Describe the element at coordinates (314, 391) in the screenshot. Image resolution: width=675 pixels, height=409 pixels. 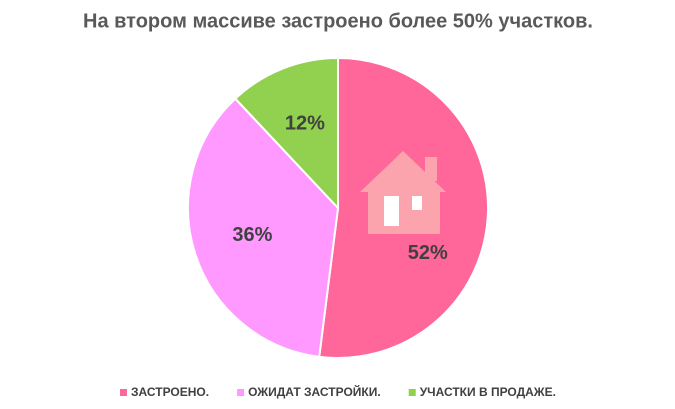
I see `legend-label: ОЖИДАТ ЗАСТРОЙКИ.` at that location.